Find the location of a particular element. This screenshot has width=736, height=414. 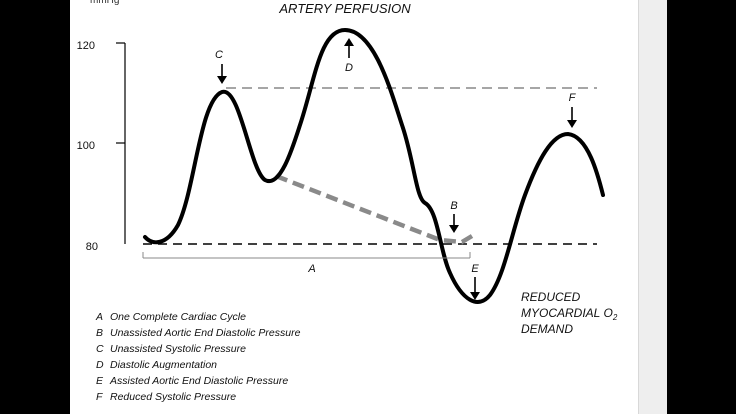

y-tick-label-80: 80 is located at coordinates (92, 247).